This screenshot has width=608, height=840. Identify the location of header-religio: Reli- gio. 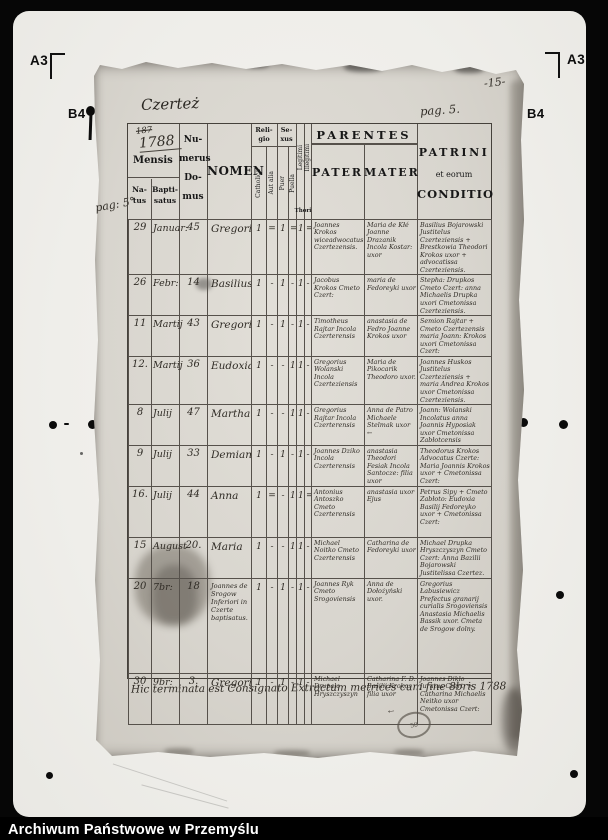
(264, 134).